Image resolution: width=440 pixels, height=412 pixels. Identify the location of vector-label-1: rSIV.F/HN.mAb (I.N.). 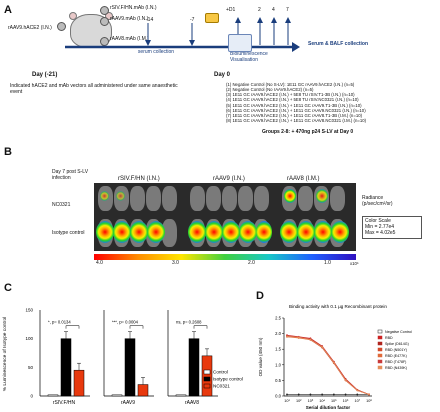
(133, 8).